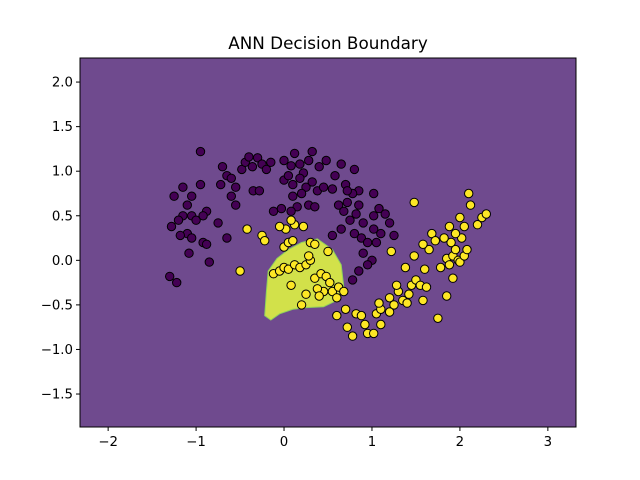  Describe the element at coordinates (60, 239) in the screenshot. I see `y-axis: −1.5 −1.0 −0.5 0.0 0.5 1.0 1.5 2.0` at that location.